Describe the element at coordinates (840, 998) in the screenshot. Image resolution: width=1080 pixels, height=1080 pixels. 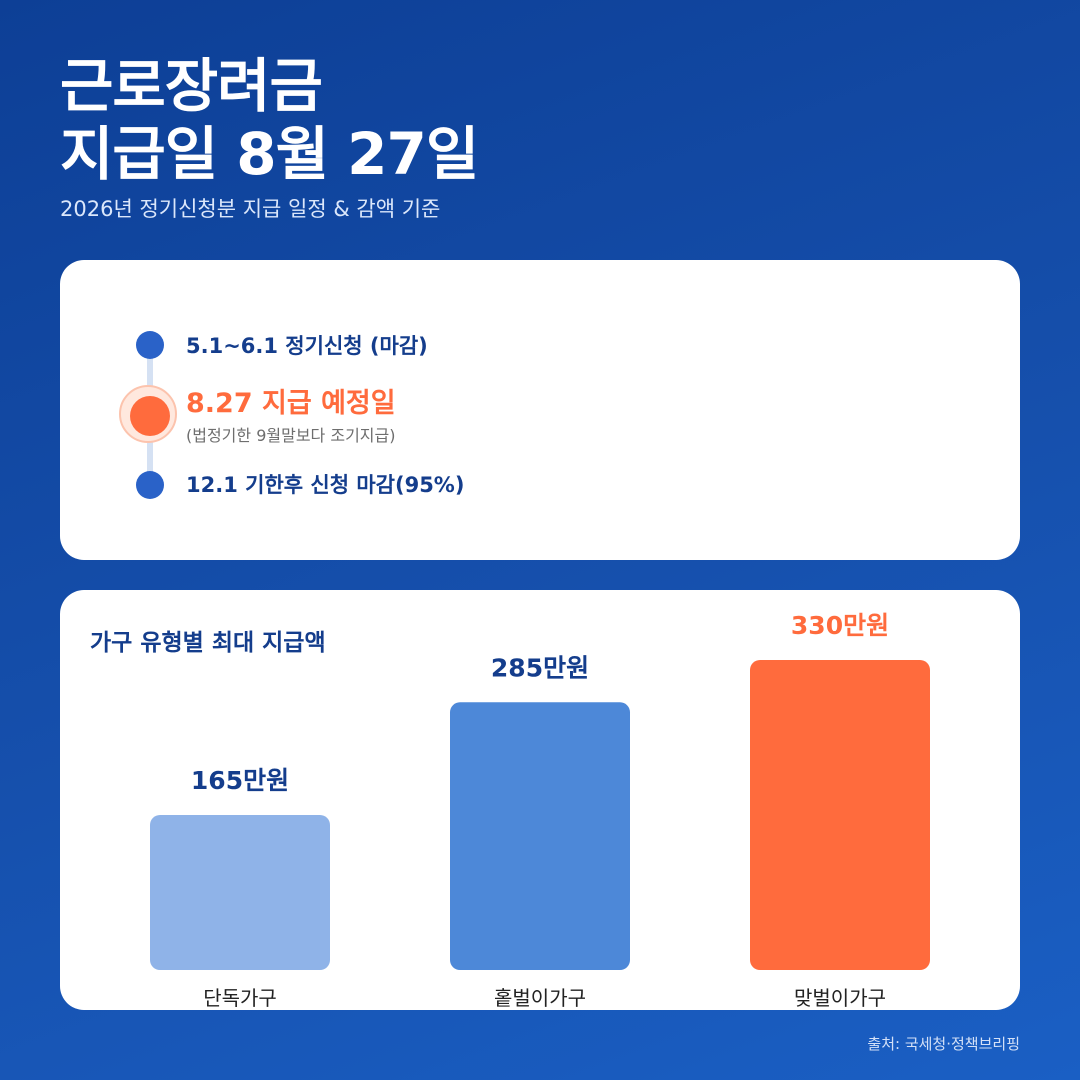
I see `bar-category-label-2: 맞벌이가구` at that location.